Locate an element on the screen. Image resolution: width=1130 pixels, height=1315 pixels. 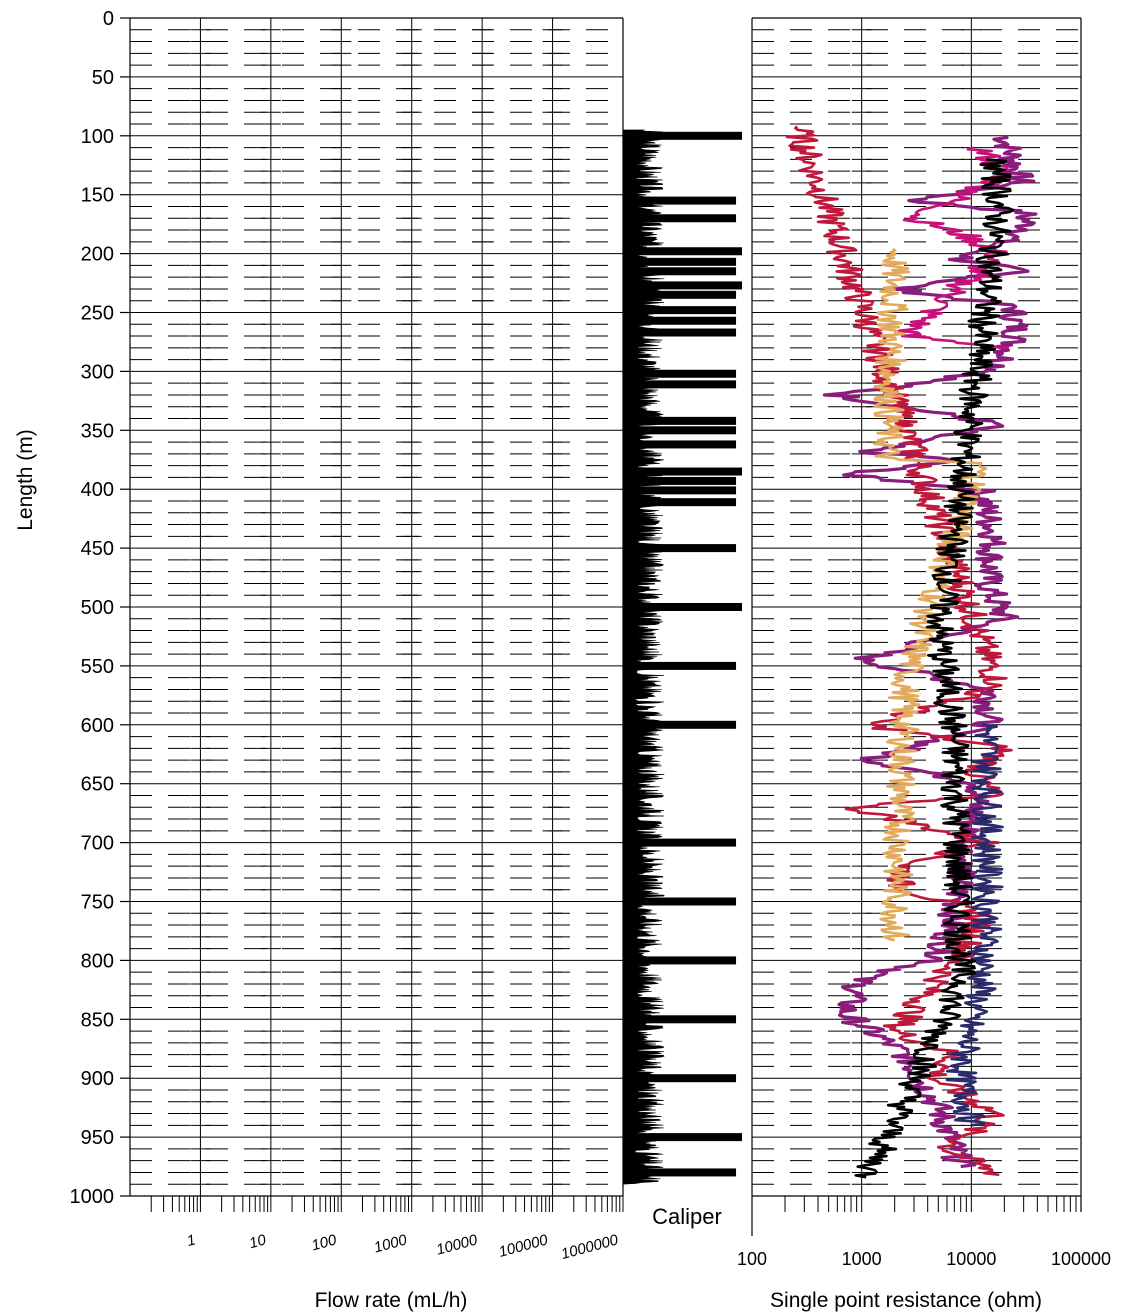
y-tick-label: 500 is located at coordinates (97, 608).